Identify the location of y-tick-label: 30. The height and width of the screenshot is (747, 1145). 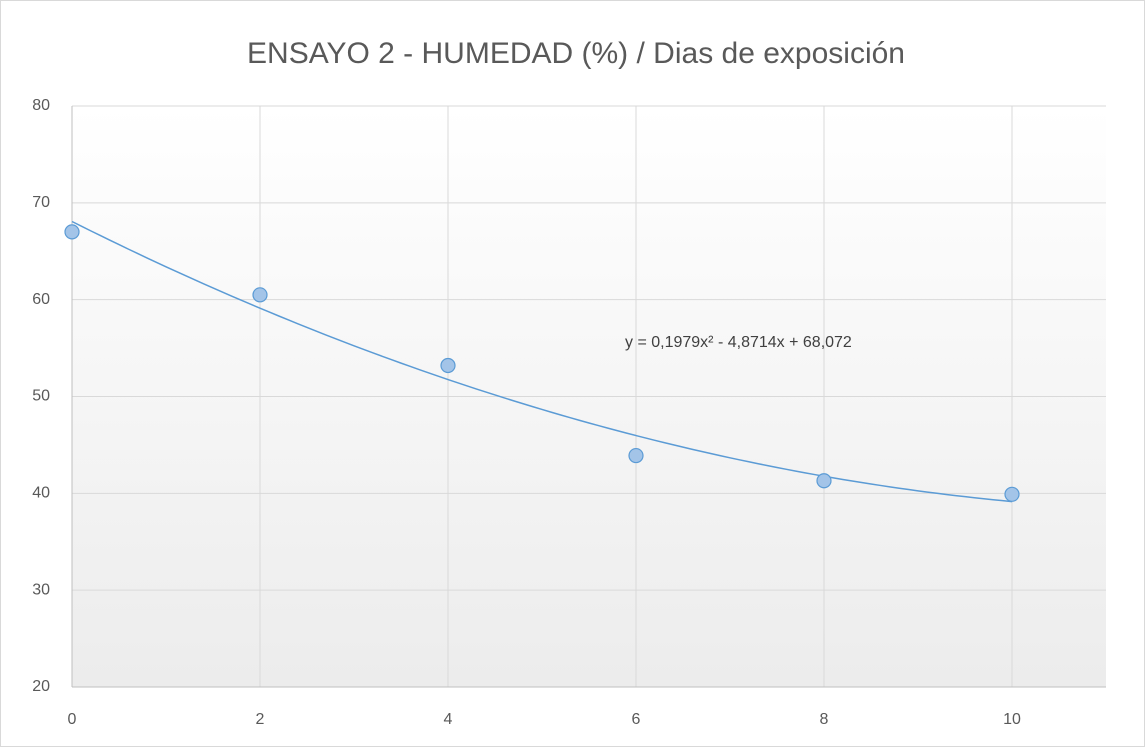
(41, 589).